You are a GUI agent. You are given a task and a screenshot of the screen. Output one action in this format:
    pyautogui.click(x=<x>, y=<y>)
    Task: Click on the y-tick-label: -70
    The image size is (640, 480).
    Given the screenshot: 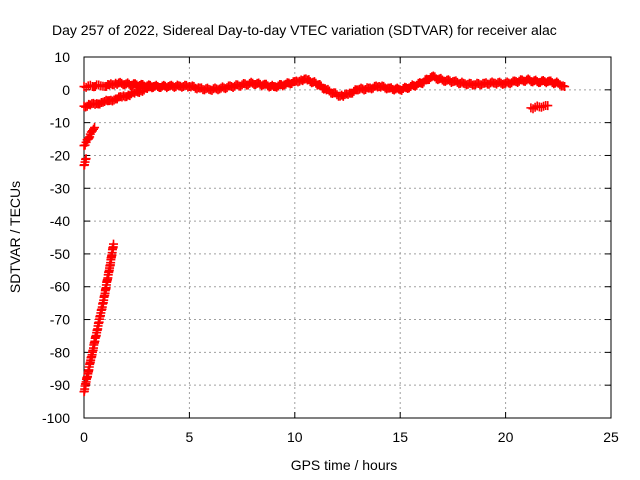 What is the action you would take?
    pyautogui.click(x=60, y=320)
    